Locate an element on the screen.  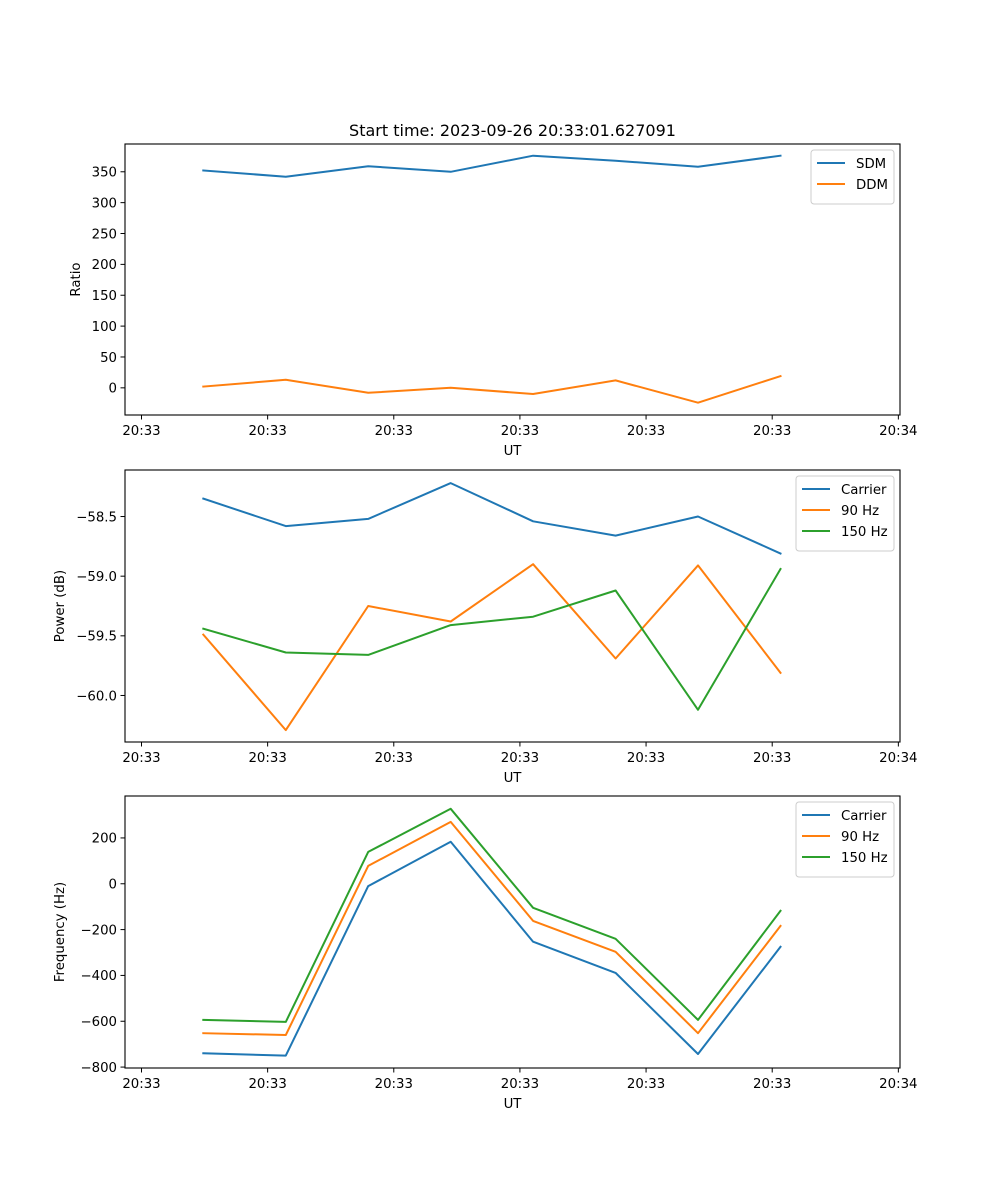
y-tick-label: 250 is located at coordinates (104, 234).